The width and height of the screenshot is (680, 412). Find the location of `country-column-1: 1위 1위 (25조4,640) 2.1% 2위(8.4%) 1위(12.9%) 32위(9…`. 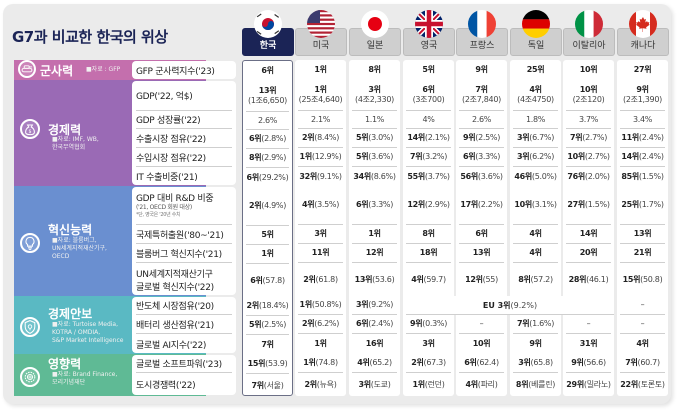

country-column-1: 1위 1위 (25조4,640) 2.1% 2위(8.4%) 1위(12.9%) 32위(9… is located at coordinates (320, 228).